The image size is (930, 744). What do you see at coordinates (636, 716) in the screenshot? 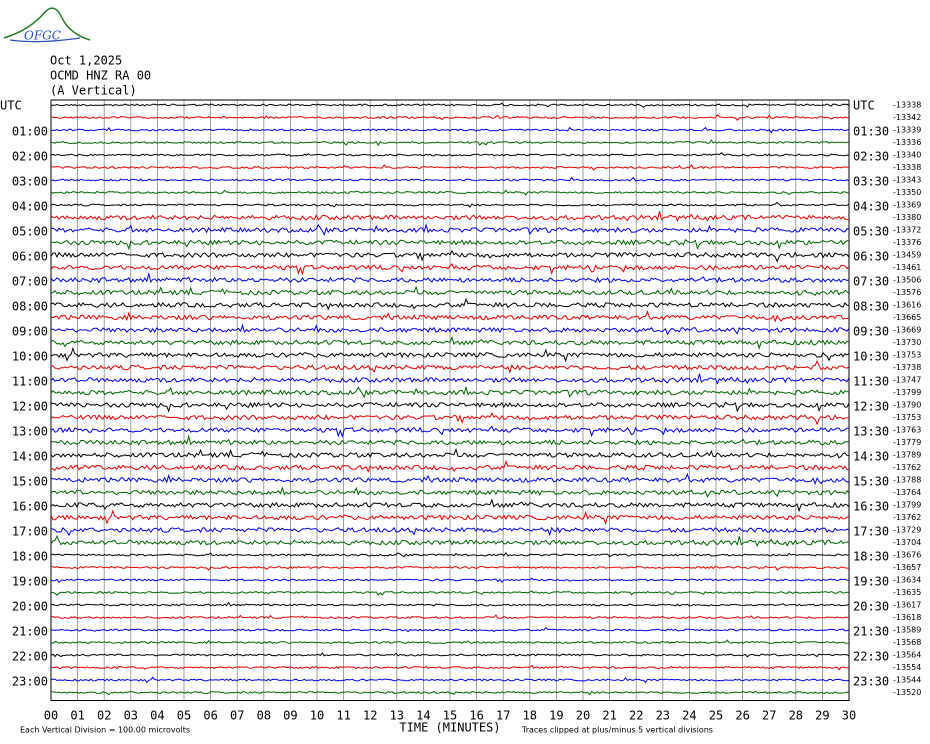
I see `x-tick-label: 22` at bounding box center [636, 716].